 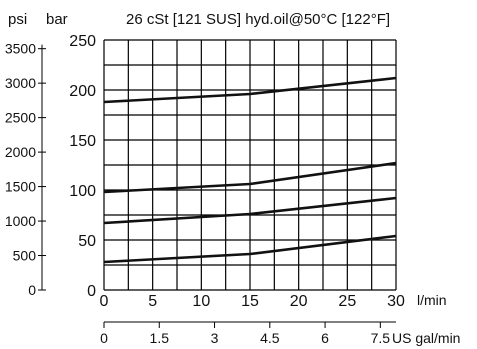 I want to click on x-tick-label: 30, so click(x=396, y=301).